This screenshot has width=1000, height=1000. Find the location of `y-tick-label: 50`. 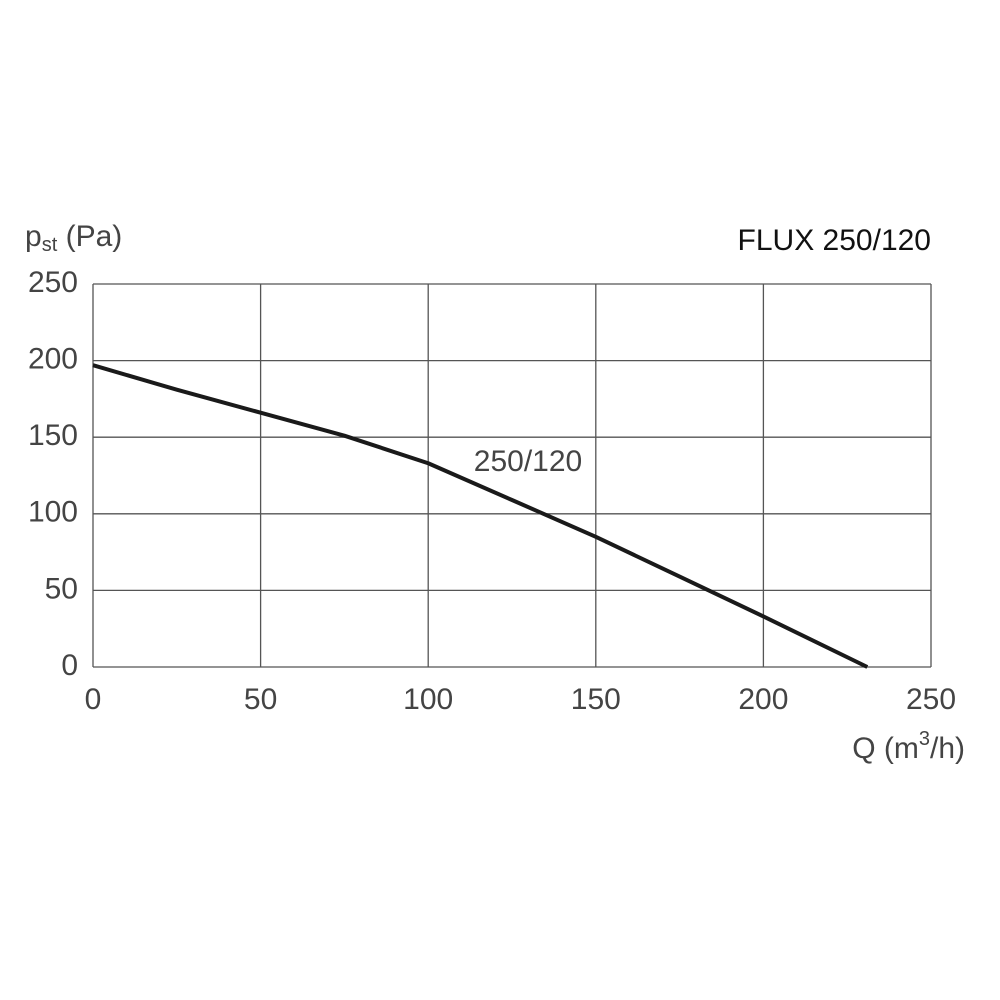

y-tick-label: 50 is located at coordinates (61, 588).